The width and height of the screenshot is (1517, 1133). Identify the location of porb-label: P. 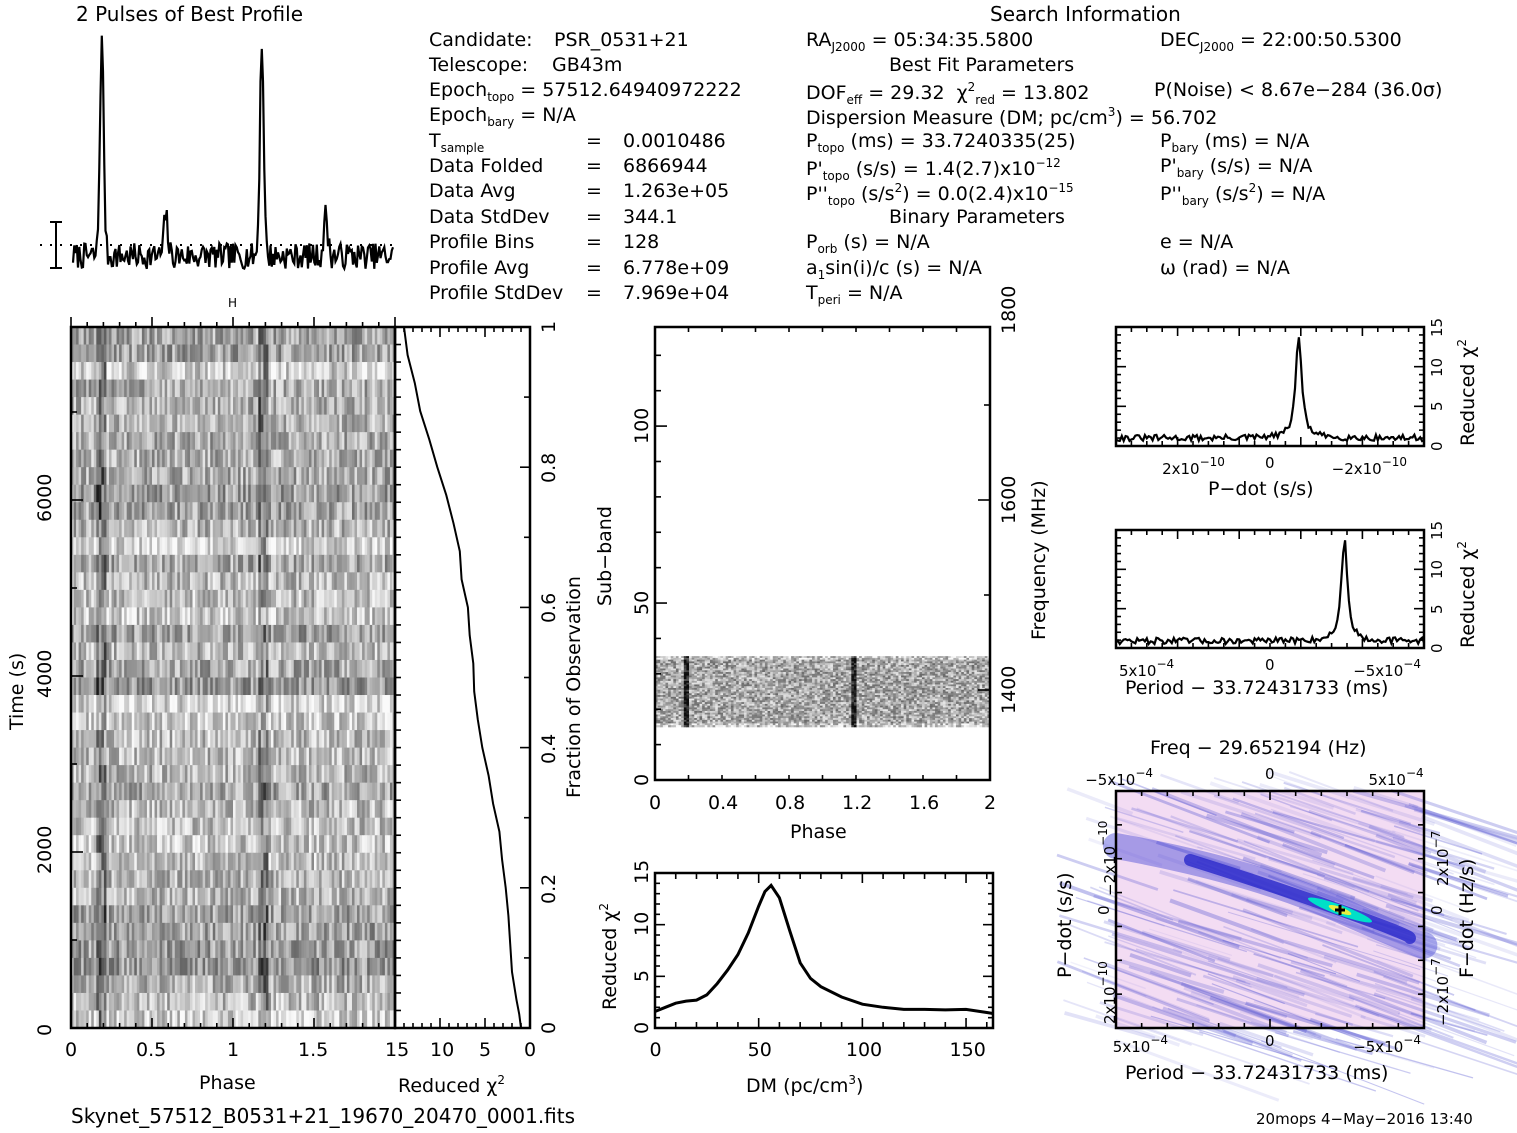
(812, 242).